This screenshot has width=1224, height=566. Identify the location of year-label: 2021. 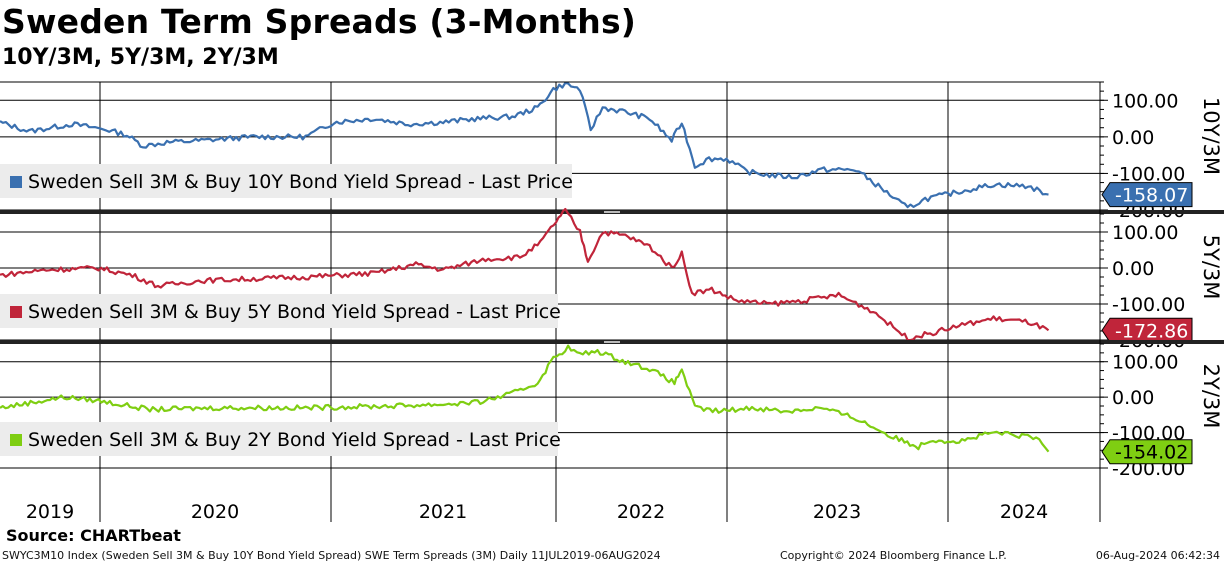
(443, 512).